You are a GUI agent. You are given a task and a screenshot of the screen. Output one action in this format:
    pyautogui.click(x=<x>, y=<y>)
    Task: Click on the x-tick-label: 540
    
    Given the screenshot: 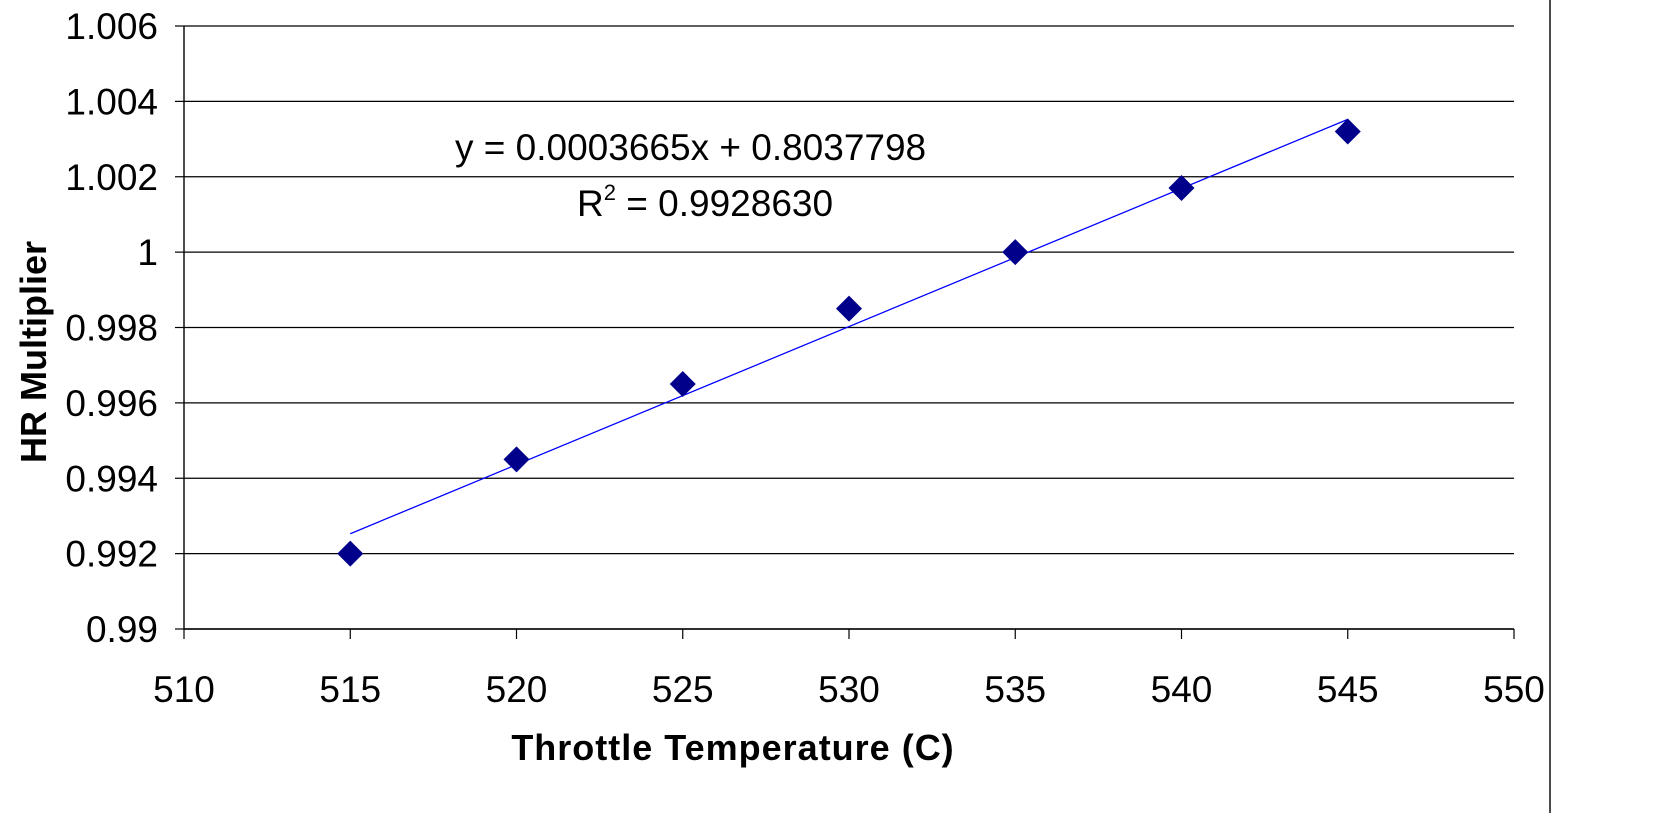 What is the action you would take?
    pyautogui.click(x=1182, y=689)
    